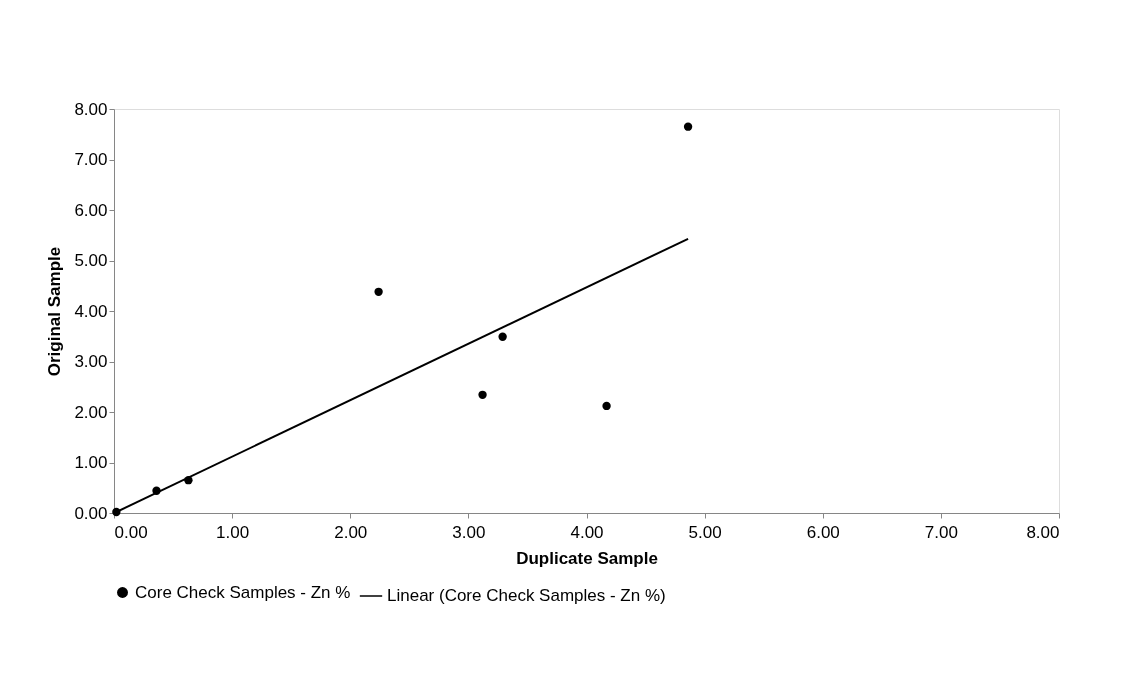 The width and height of the screenshot is (1137, 689). What do you see at coordinates (91, 109) in the screenshot?
I see `y-tick-label: 8.00` at bounding box center [91, 109].